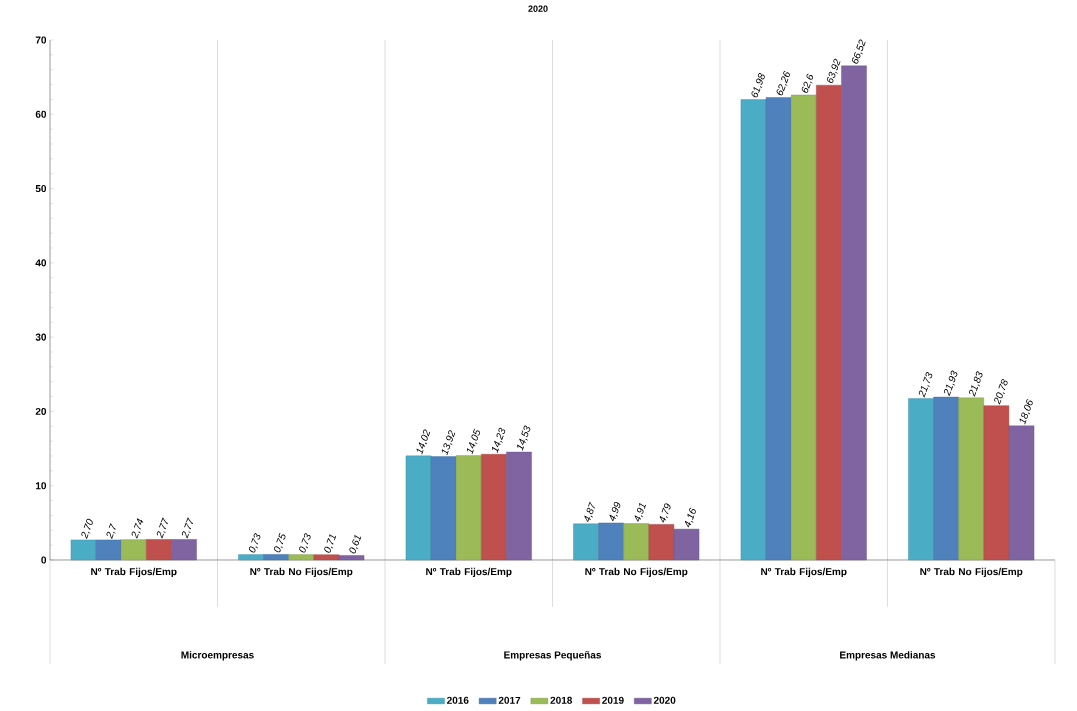 The image size is (1077, 711). Describe the element at coordinates (458, 700) in the screenshot. I see `legend-label: 2016` at that location.